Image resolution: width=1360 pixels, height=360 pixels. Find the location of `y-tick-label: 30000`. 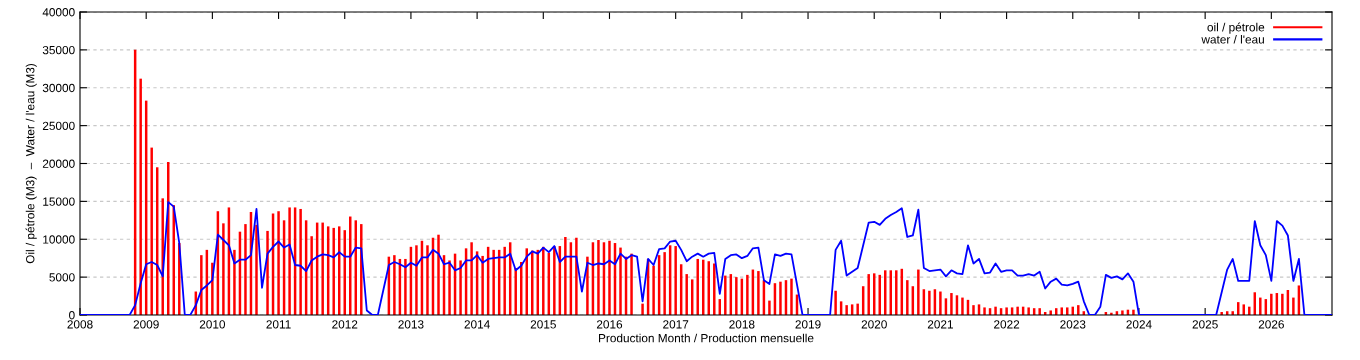

y-tick-label: 30000 is located at coordinates (58, 88).